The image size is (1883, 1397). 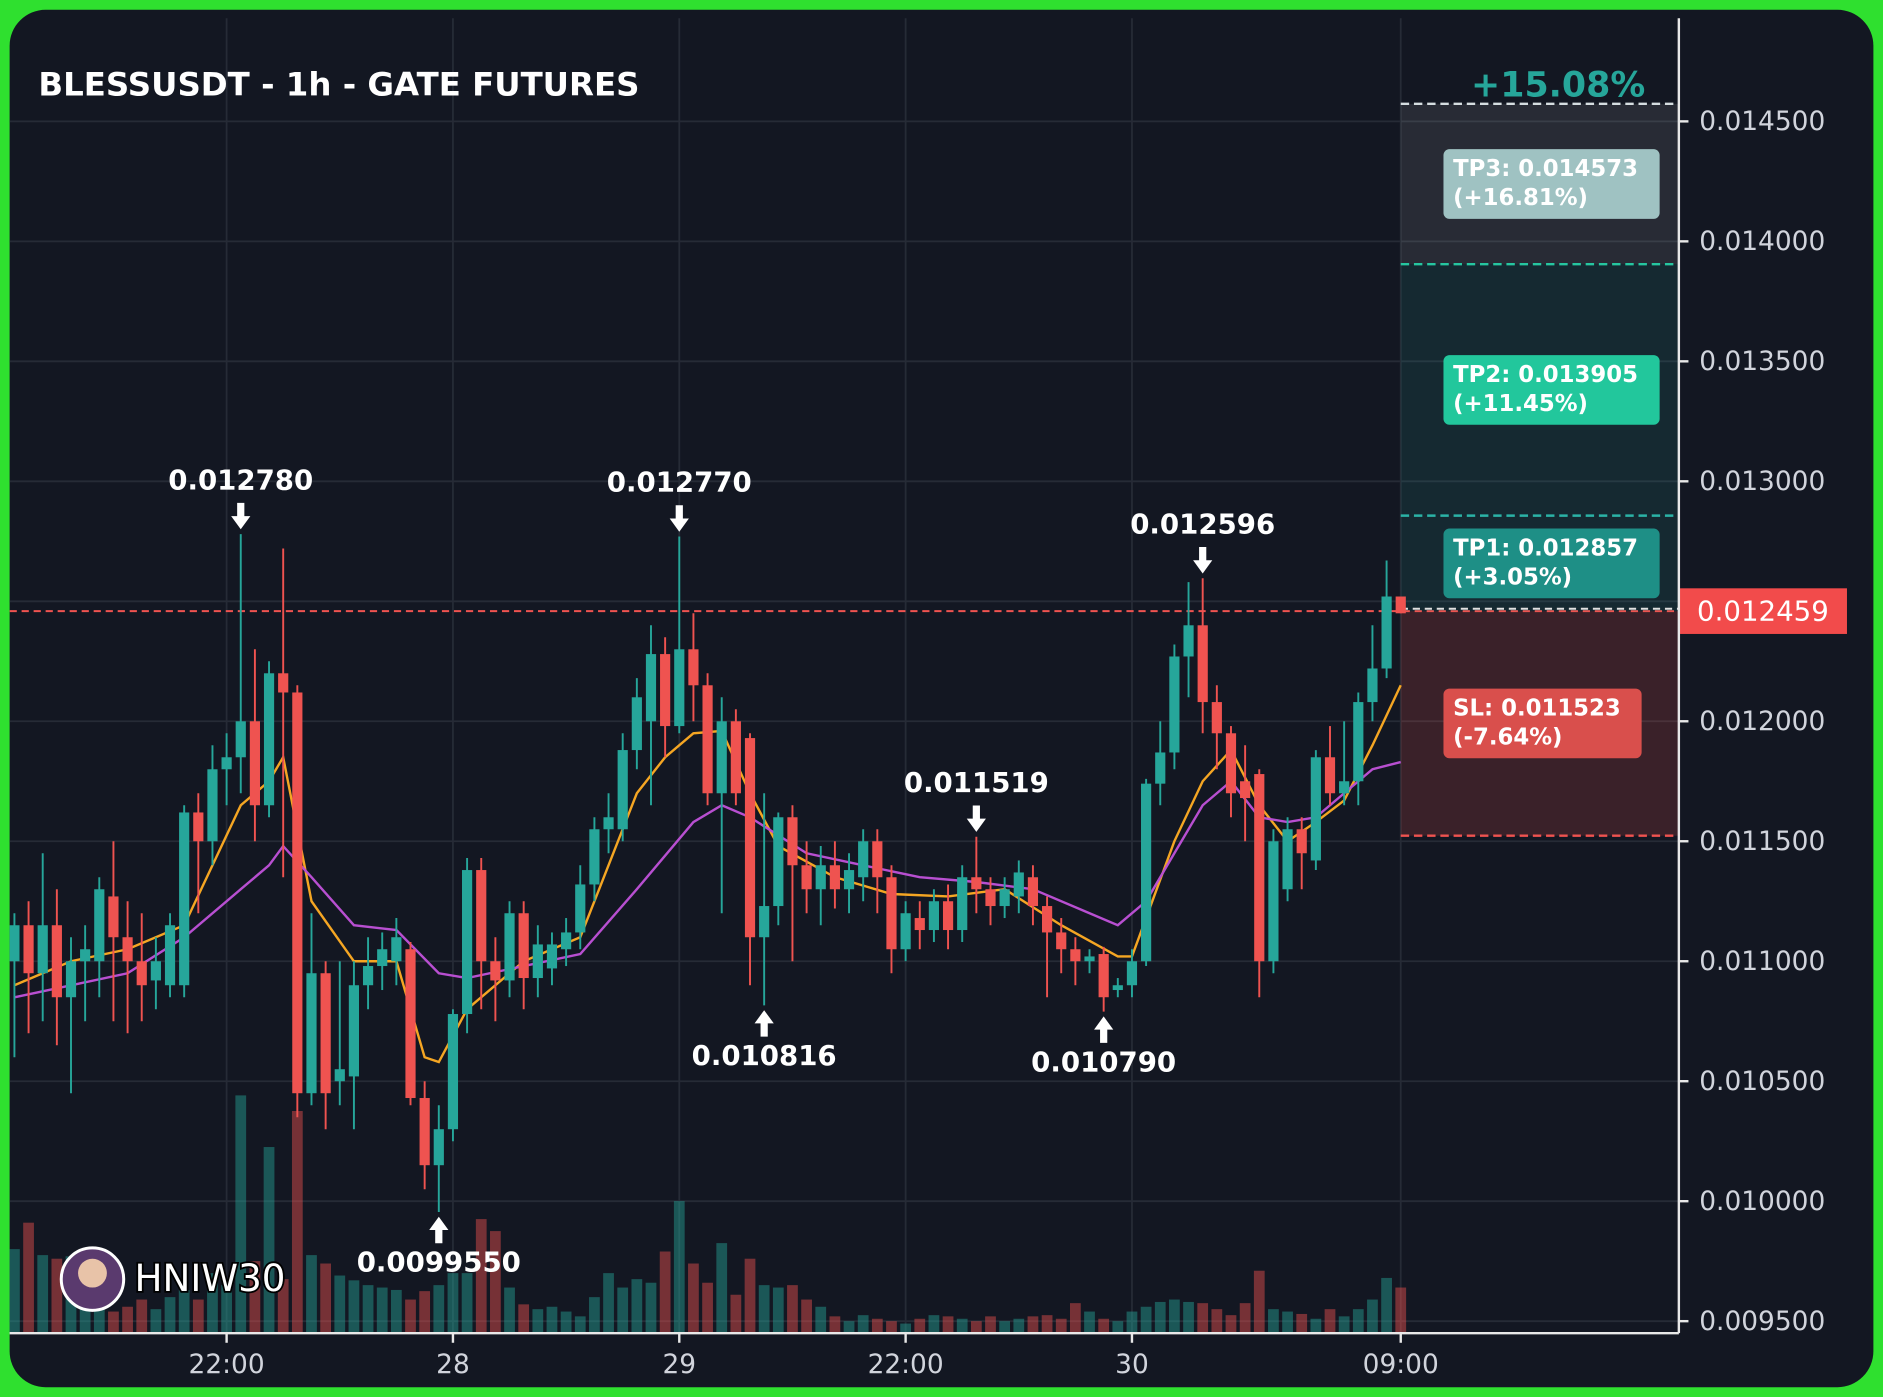 What do you see at coordinates (1762, 961) in the screenshot?
I see `y-tick-label: 0.011000` at bounding box center [1762, 961].